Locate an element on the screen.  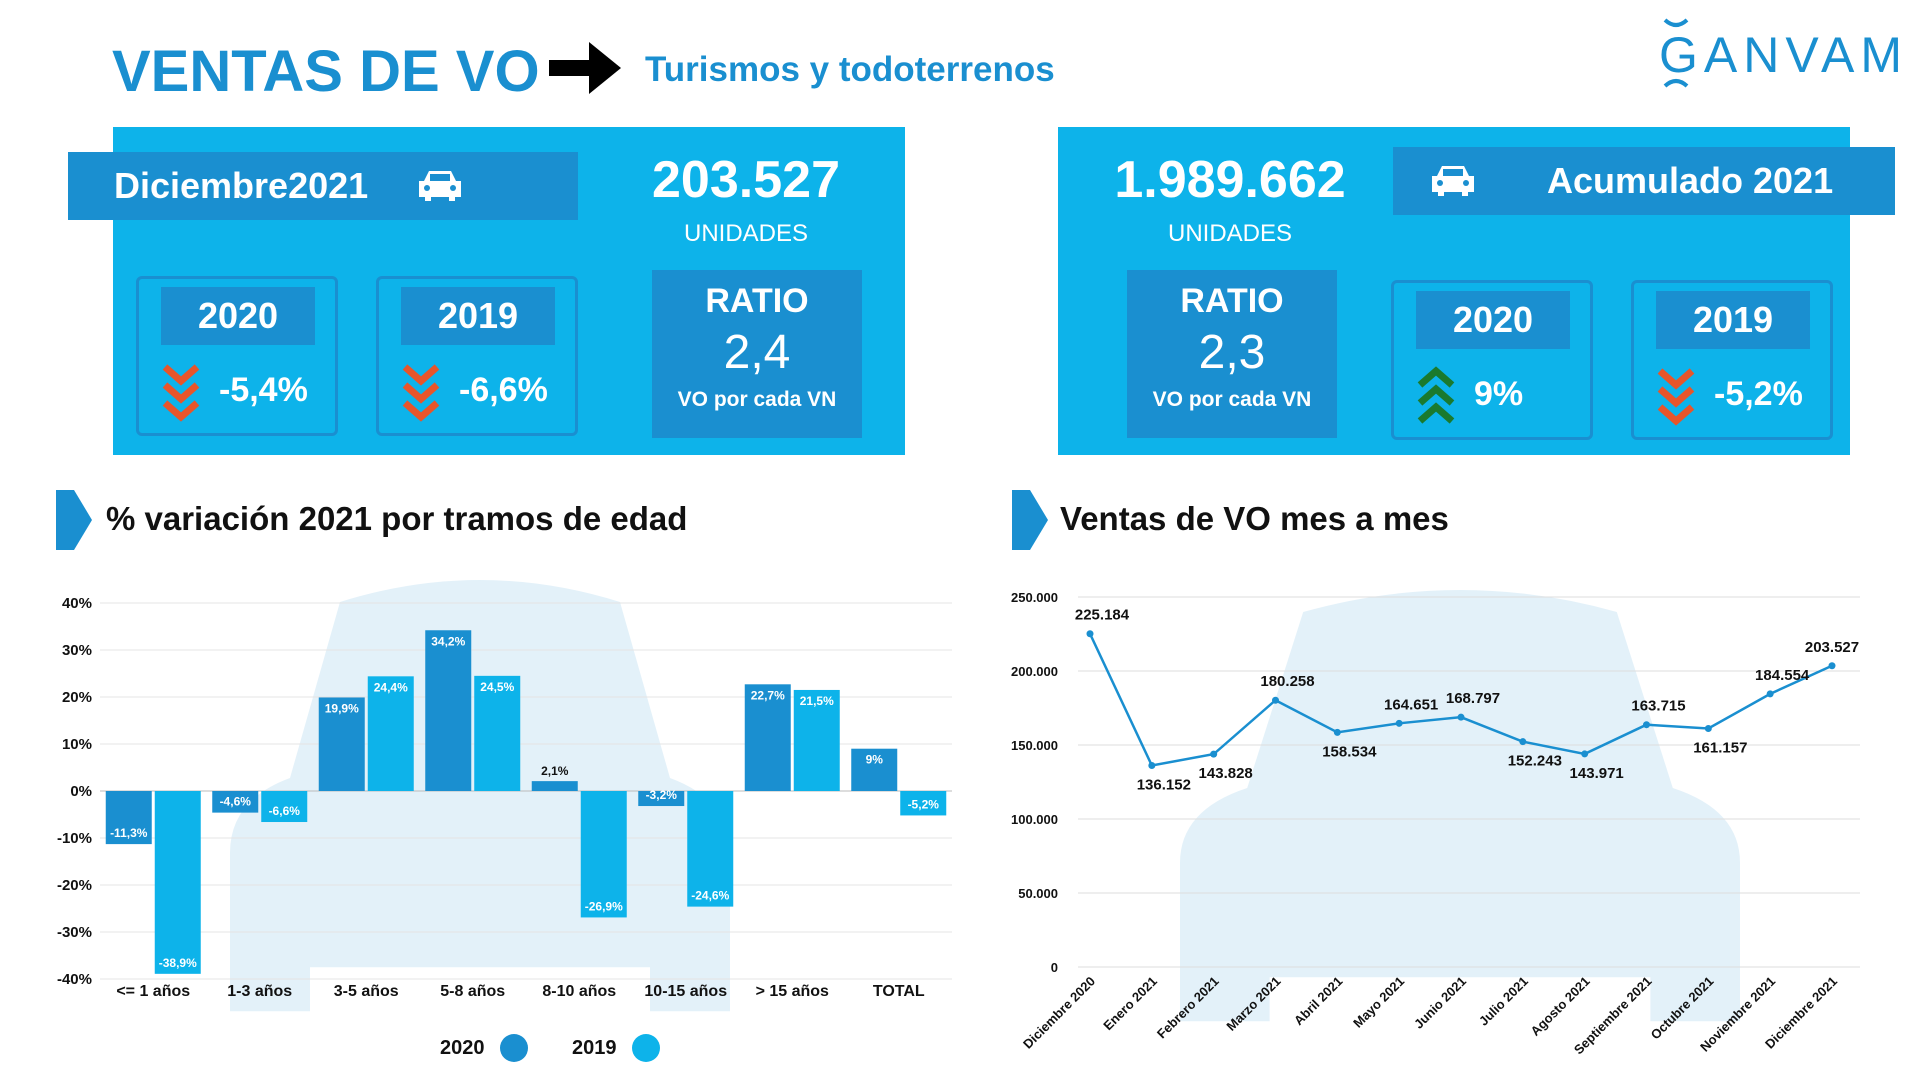
card-2020-monthly: 2020 -5,4% is located at coordinates (237, 356).